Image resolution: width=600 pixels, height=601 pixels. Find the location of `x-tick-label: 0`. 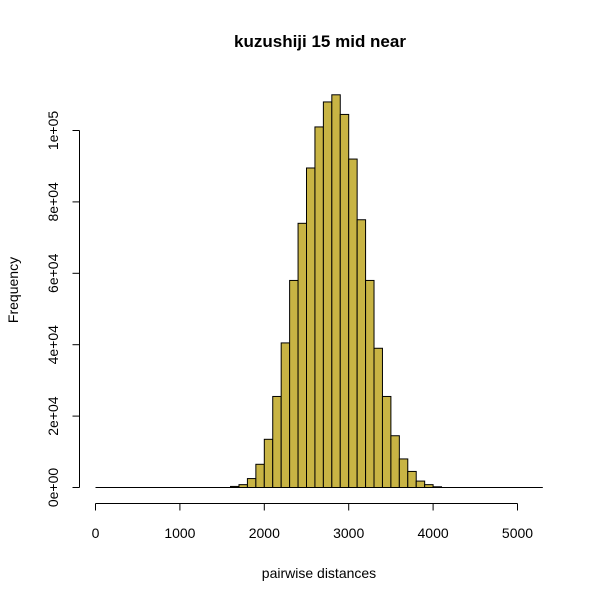

x-tick-label: 0 is located at coordinates (96, 533).